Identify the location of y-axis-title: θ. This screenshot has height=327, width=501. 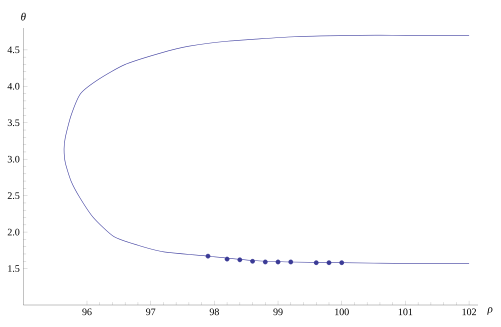
(23, 16).